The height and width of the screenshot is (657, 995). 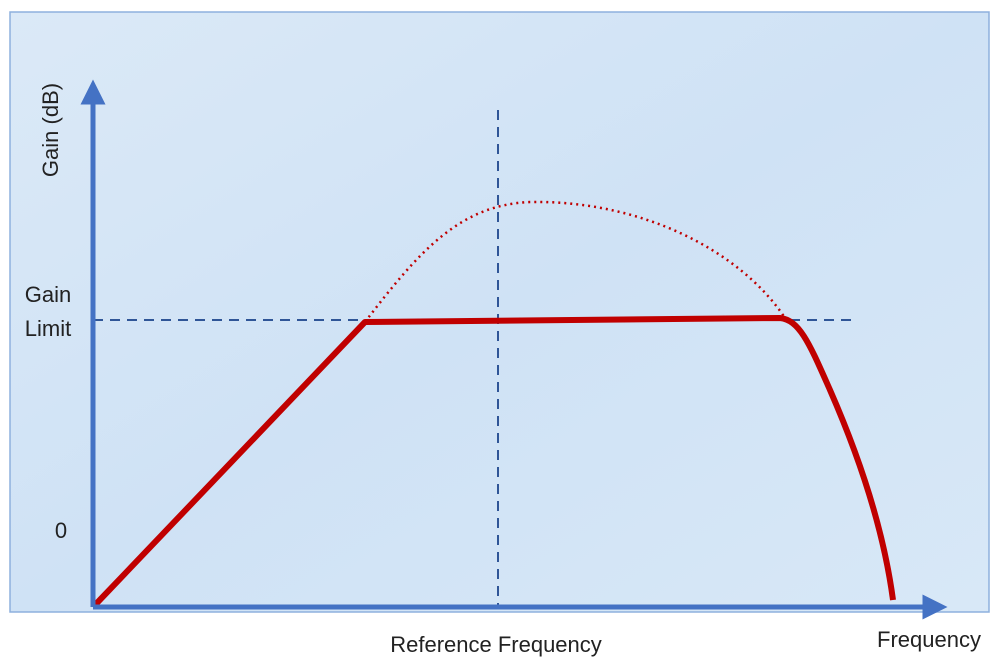 I want to click on zero-label: 0, so click(x=61, y=530).